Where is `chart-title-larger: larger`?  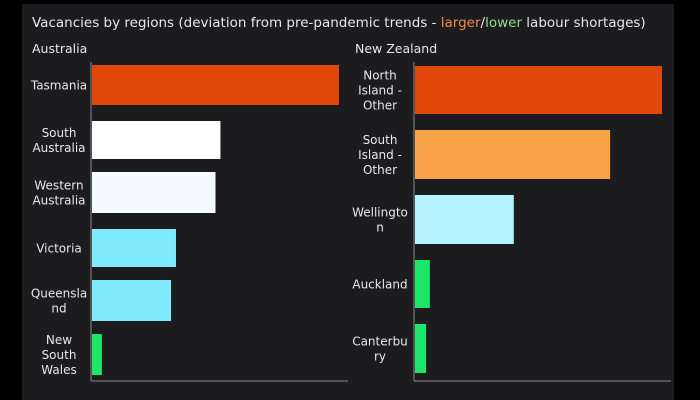
chart-title-larger: larger is located at coordinates (461, 23).